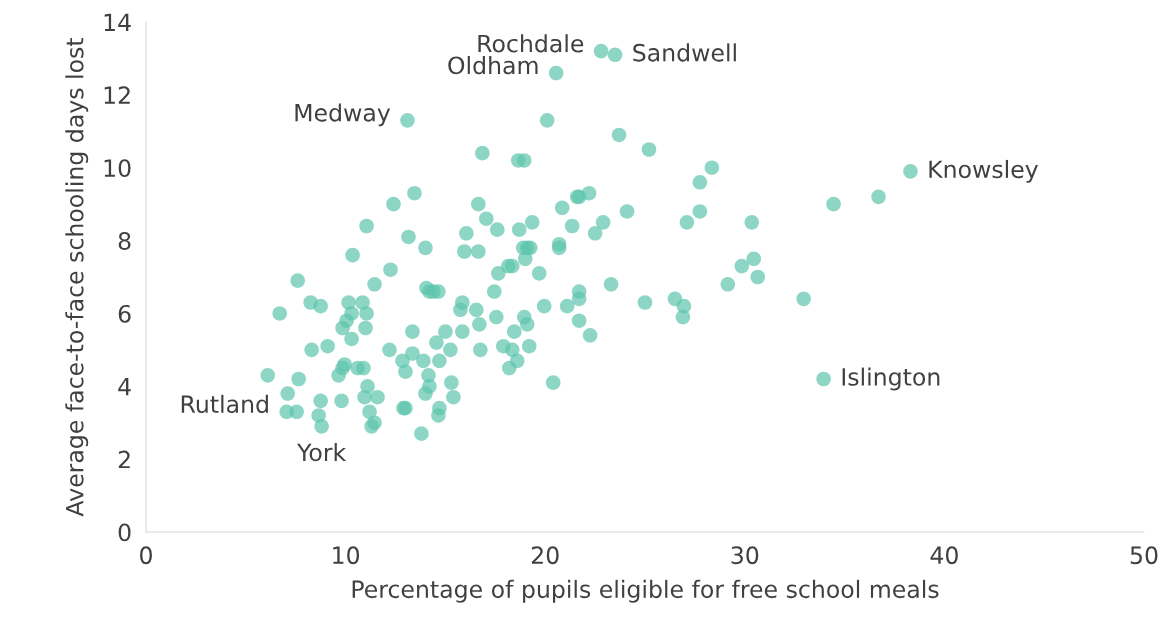  What do you see at coordinates (1144, 555) in the screenshot?
I see `x-tick-label: 50` at bounding box center [1144, 555].